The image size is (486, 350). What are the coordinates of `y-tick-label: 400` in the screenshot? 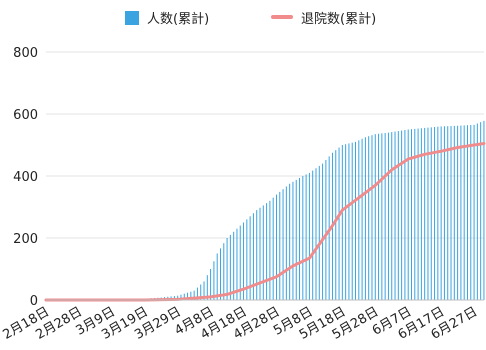 It's located at (25, 177).